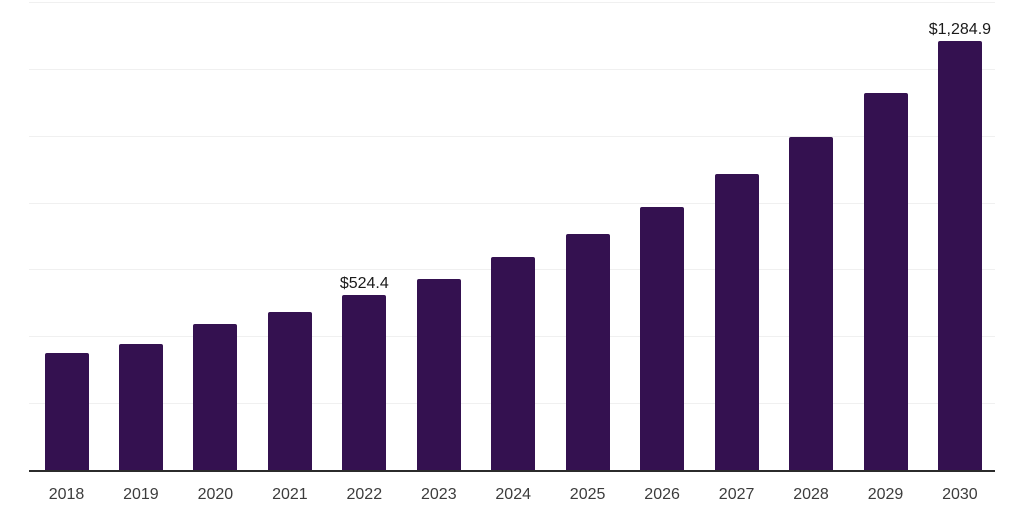  What do you see at coordinates (959, 255) in the screenshot?
I see `bar-2030` at bounding box center [959, 255].